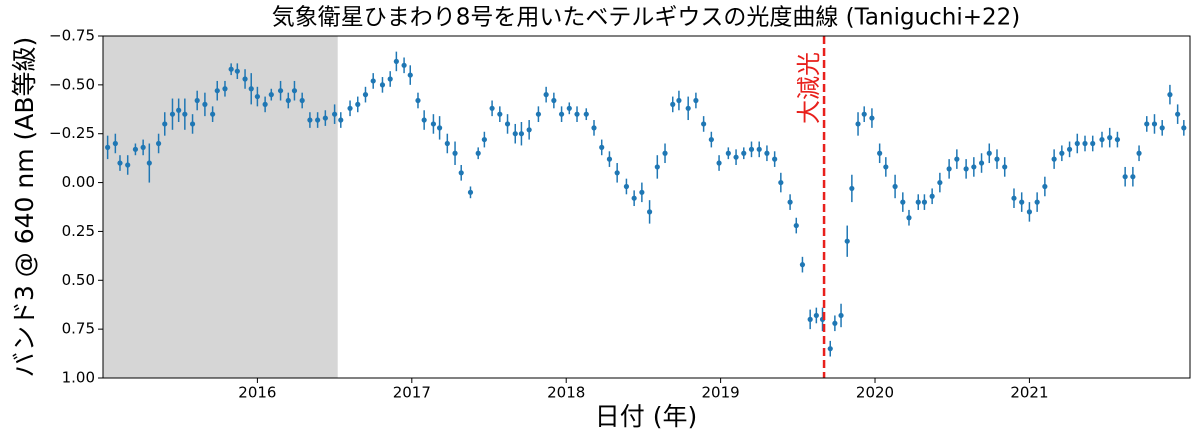 This screenshot has width=1200, height=440. Describe the element at coordinates (809, 88) in the screenshot. I see `annotation-text: 大減光` at that location.